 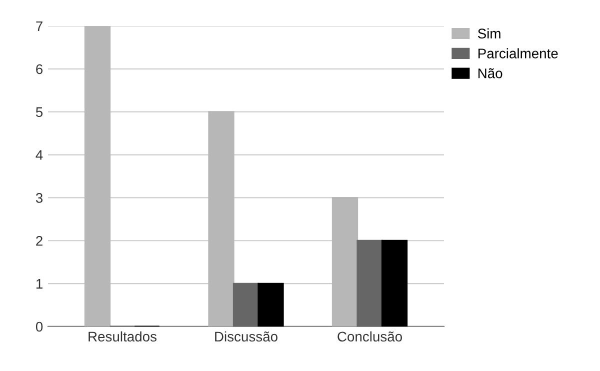 I want to click on y-tick-label: 0, so click(x=39, y=327).